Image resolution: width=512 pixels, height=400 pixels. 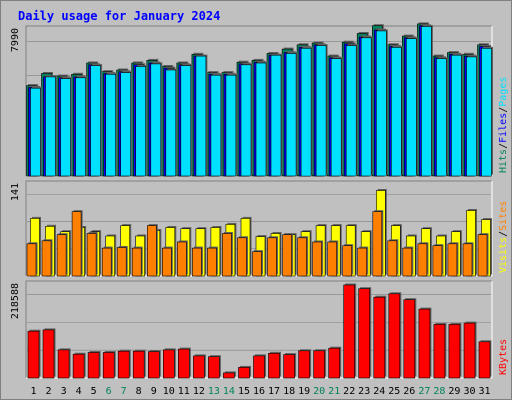 I want to click on day-label-28: 28, so click(x=439, y=391).